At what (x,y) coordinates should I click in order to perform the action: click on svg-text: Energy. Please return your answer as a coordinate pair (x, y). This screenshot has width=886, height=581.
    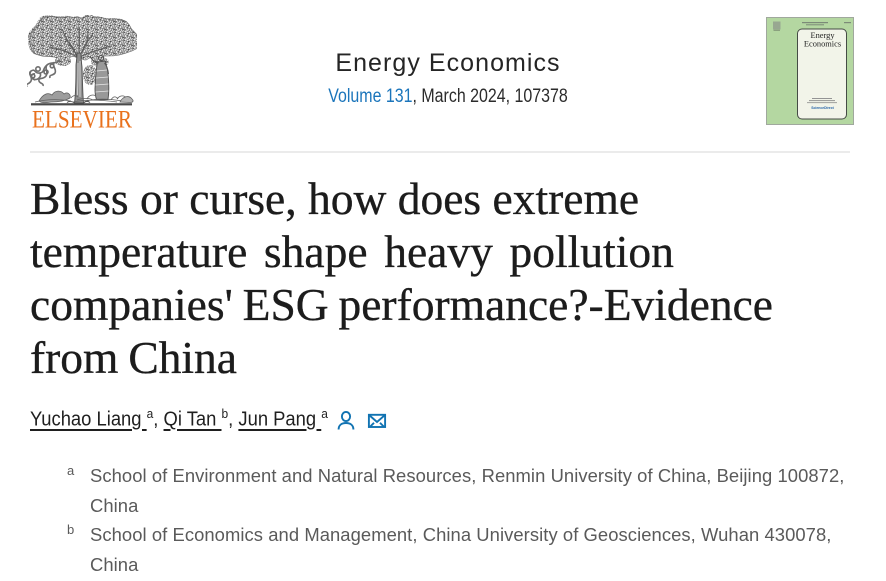
    Looking at the image, I should click on (822, 35).